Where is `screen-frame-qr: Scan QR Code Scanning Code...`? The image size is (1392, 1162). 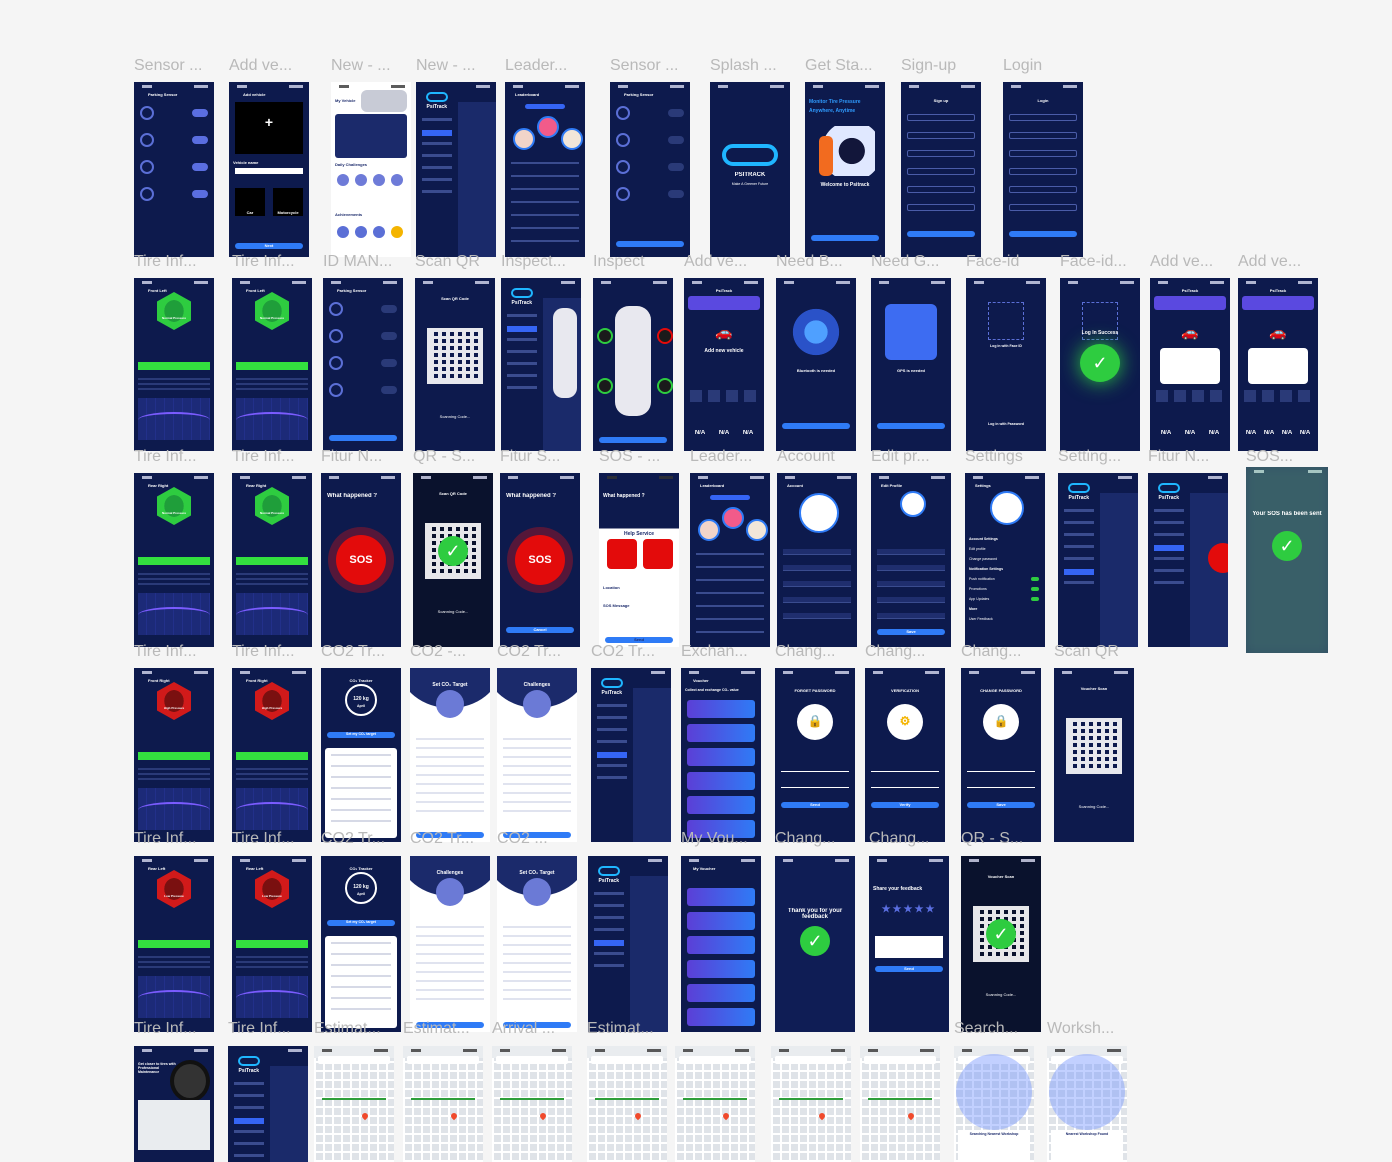 screen-frame-qr: Scan QR Code Scanning Code... is located at coordinates (455, 364).